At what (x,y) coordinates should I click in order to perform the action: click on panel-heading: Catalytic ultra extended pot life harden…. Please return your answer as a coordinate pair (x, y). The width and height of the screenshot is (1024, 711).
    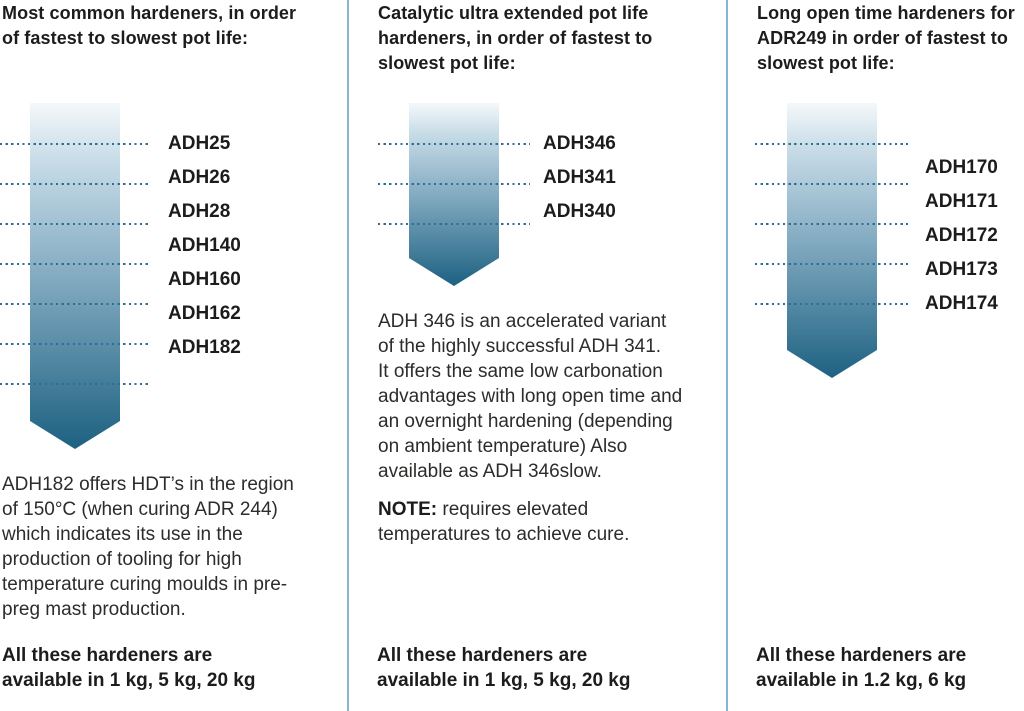
    Looking at the image, I should click on (515, 38).